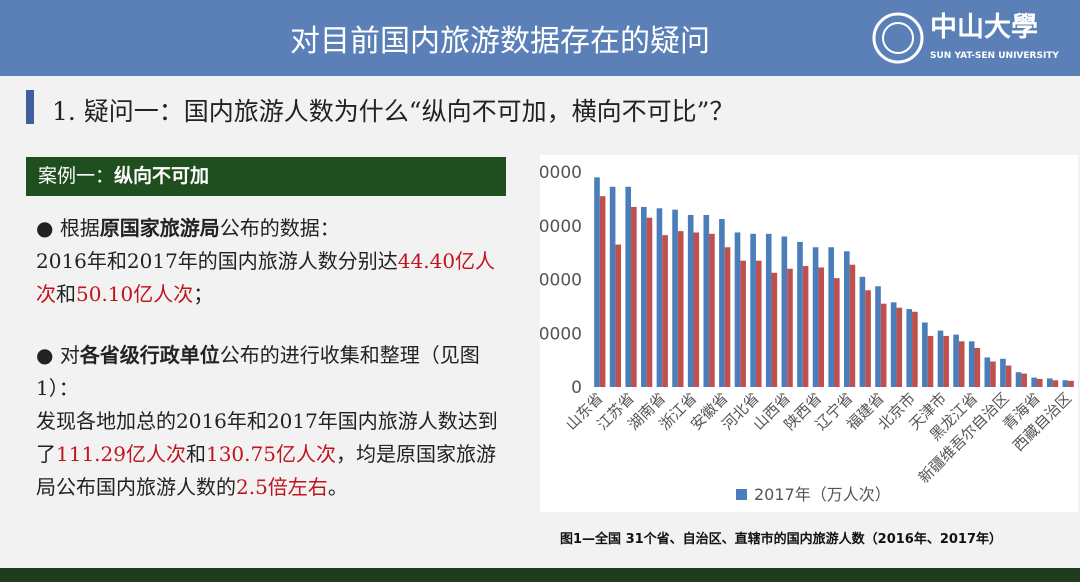 This screenshot has height=582, width=1080. Describe the element at coordinates (994, 56) in the screenshot. I see `logo-en: SUN YAT-SEN UNIVERSITY` at that location.